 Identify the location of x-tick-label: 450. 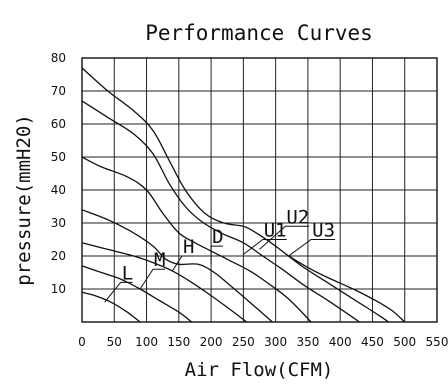
(372, 342).